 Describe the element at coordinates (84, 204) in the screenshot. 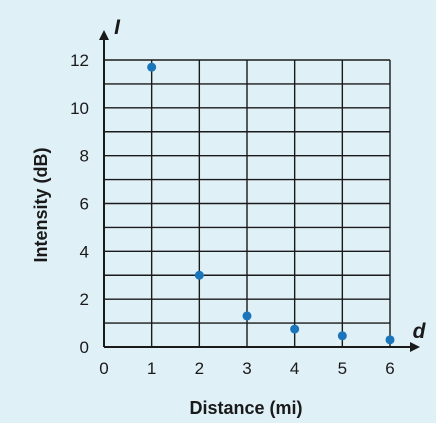

I see `y-tick-label: 6` at that location.